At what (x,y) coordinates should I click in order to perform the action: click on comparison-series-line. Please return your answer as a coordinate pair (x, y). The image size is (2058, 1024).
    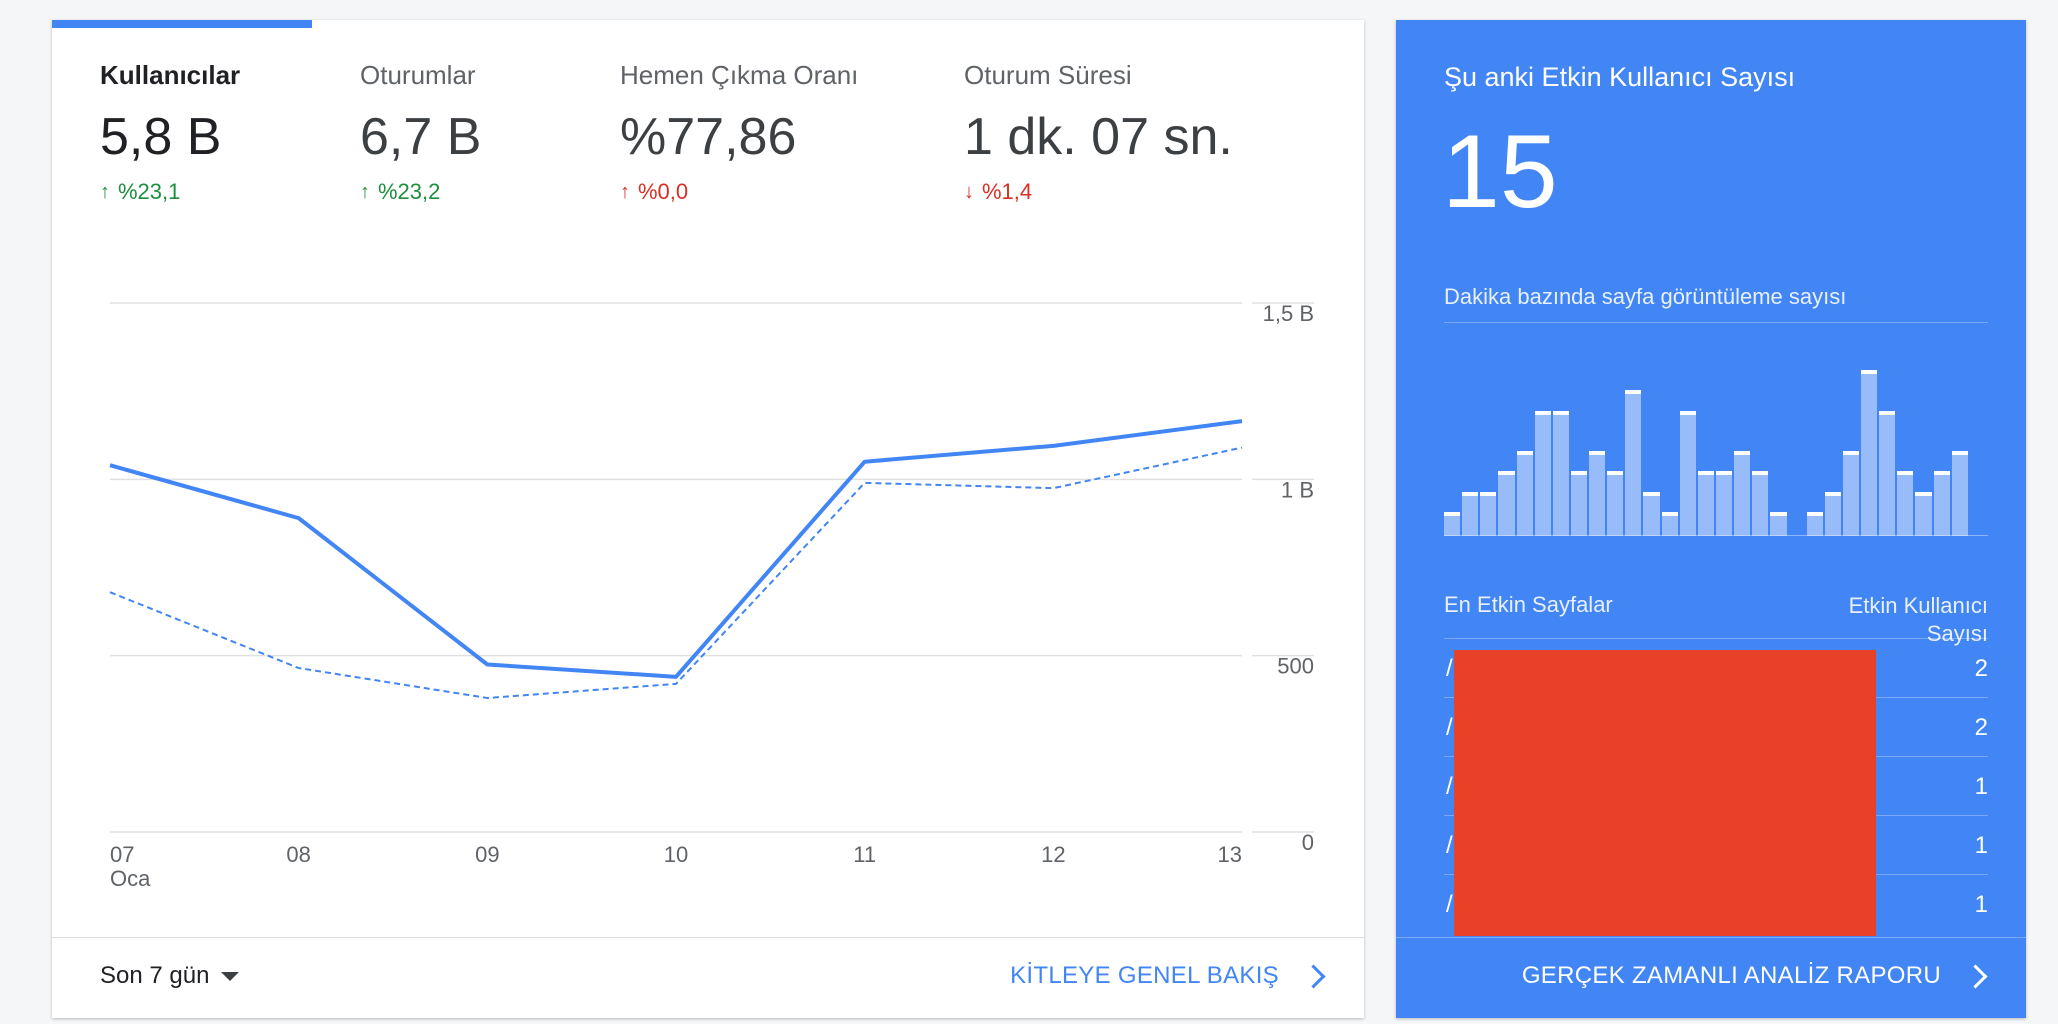
    Looking at the image, I should click on (676, 572).